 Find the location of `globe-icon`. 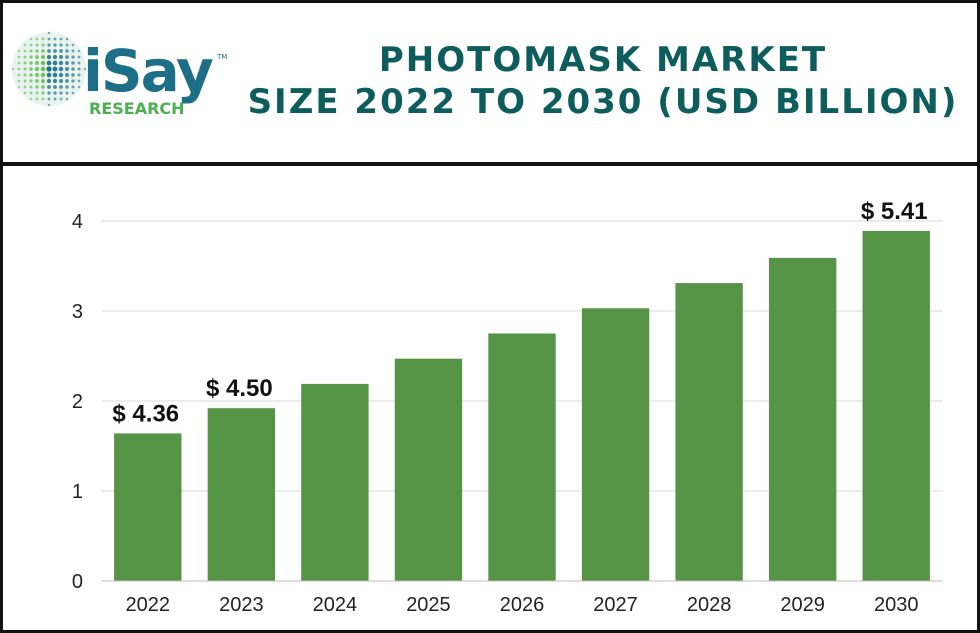

globe-icon is located at coordinates (49, 69).